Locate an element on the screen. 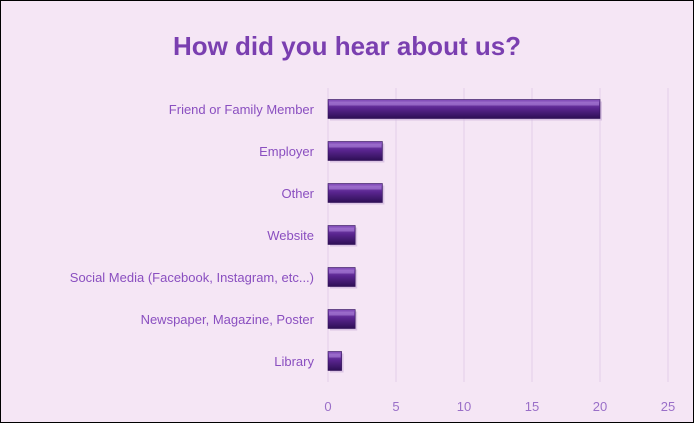 Image resolution: width=694 pixels, height=423 pixels. category-label: Website is located at coordinates (290, 235).